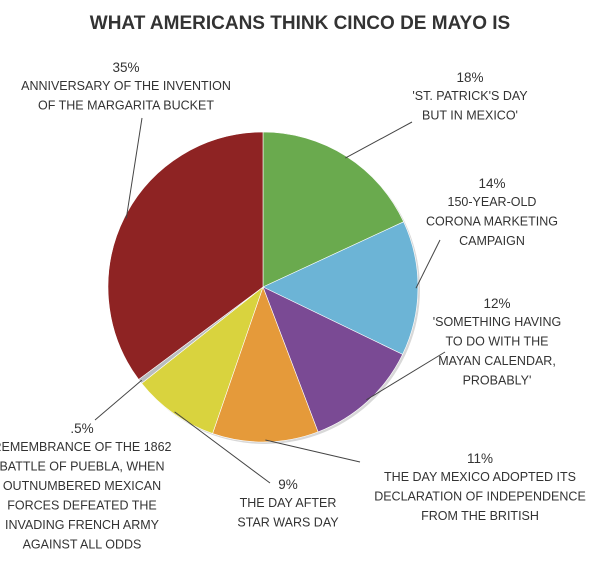 Image resolution: width=600 pixels, height=580 pixels. Describe the element at coordinates (480, 516) in the screenshot. I see `slice-label-line: FROM THE BRITISH` at that location.